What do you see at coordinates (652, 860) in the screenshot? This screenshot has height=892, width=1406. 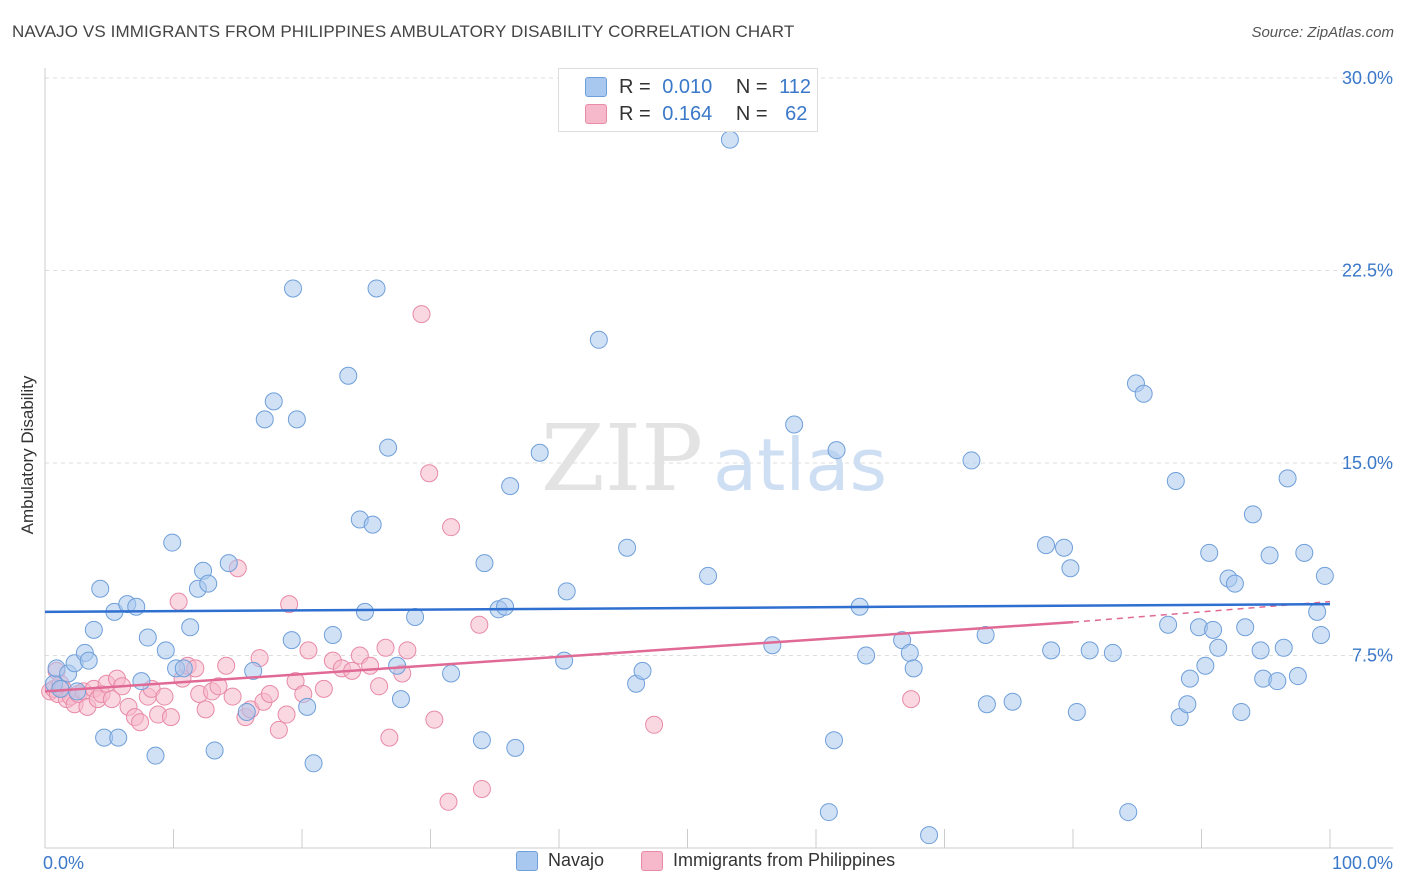 I see `legend-philippines-swatch` at bounding box center [652, 860].